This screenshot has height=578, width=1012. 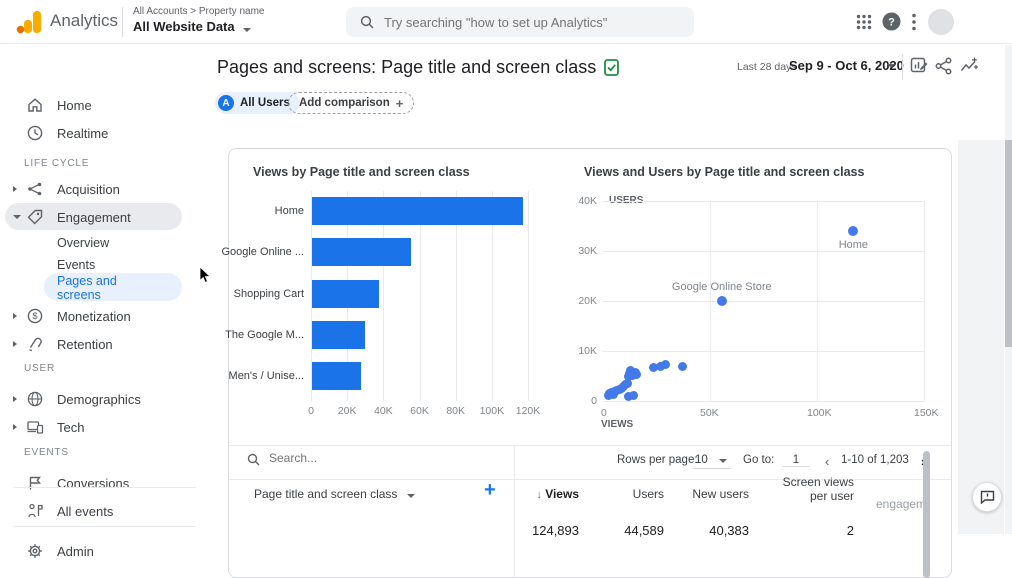 I want to click on bar-chart, so click(x=420, y=296).